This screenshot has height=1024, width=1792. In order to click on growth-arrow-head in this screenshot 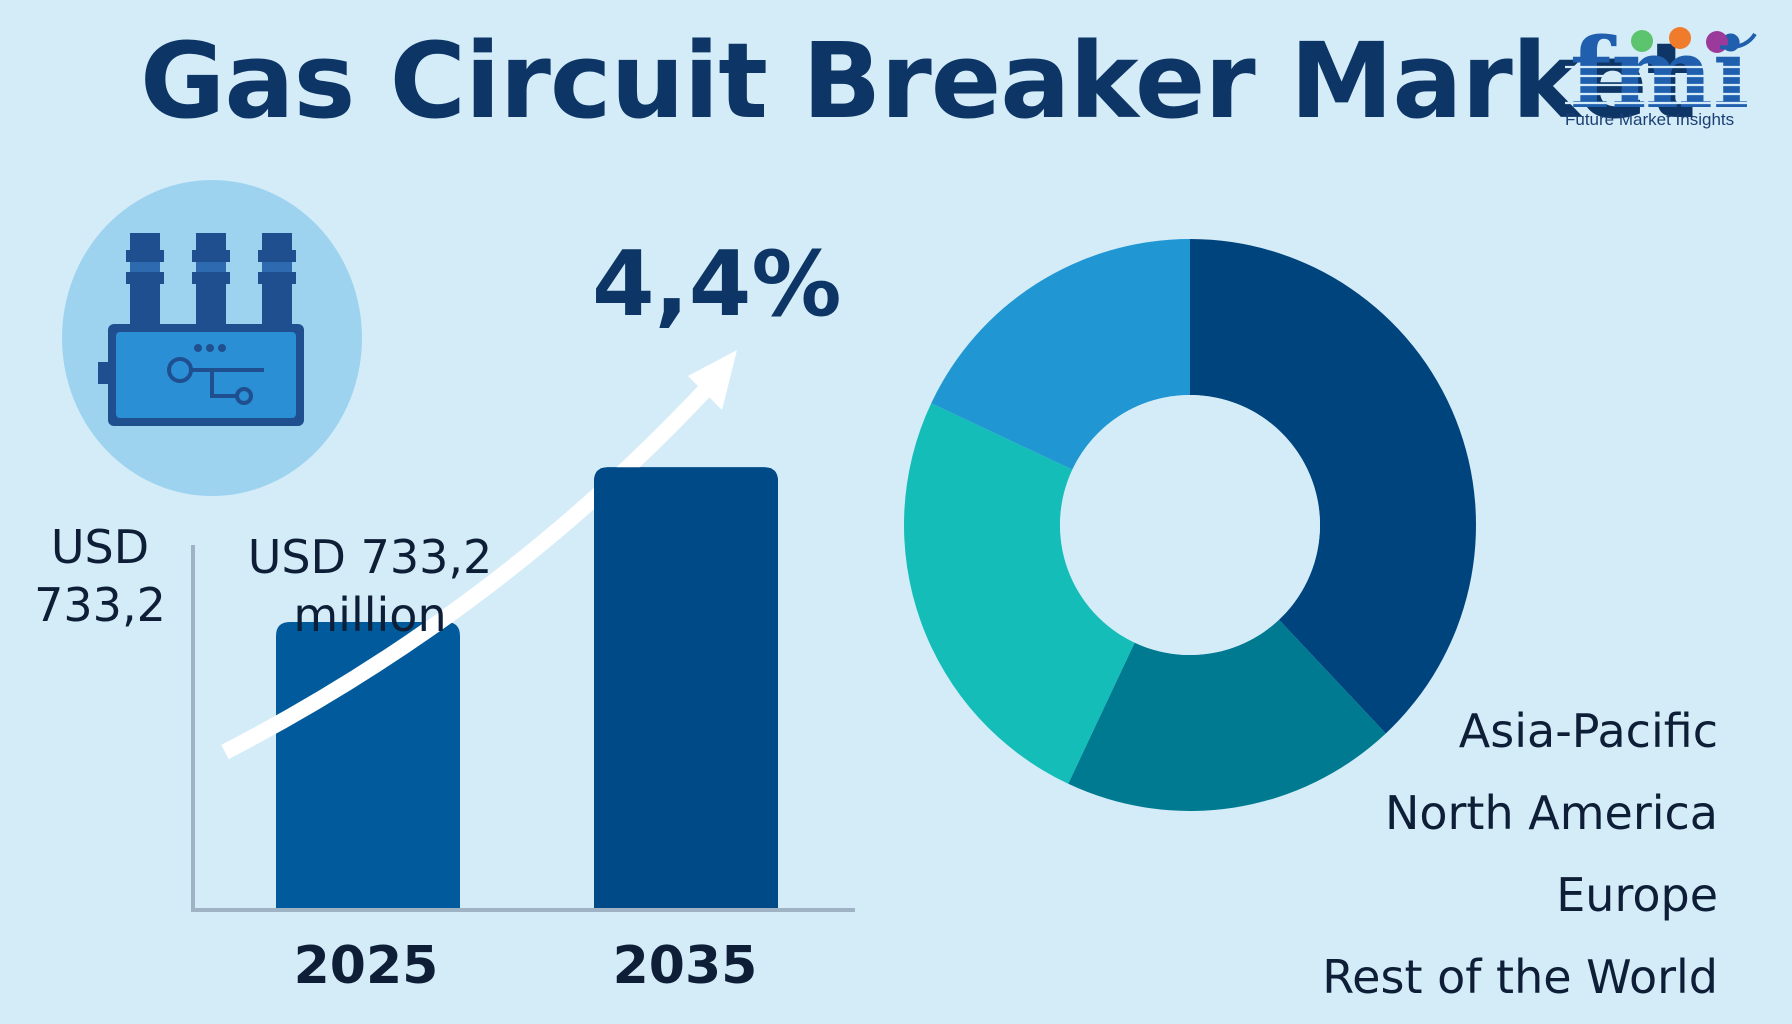, I will do `click(712, 380)`.